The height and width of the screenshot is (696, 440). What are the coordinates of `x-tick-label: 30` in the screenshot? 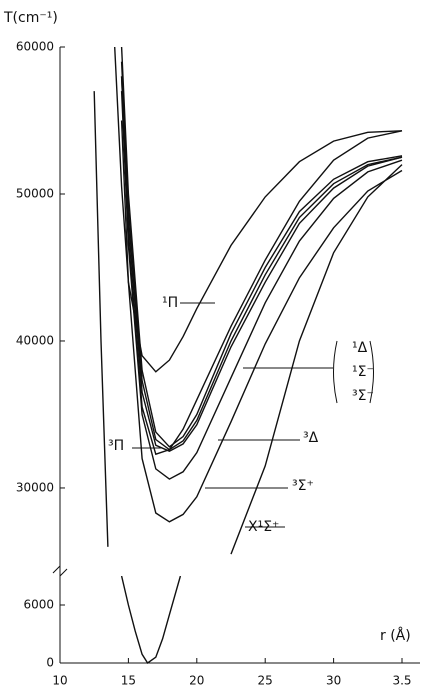 It's located at (333, 681).